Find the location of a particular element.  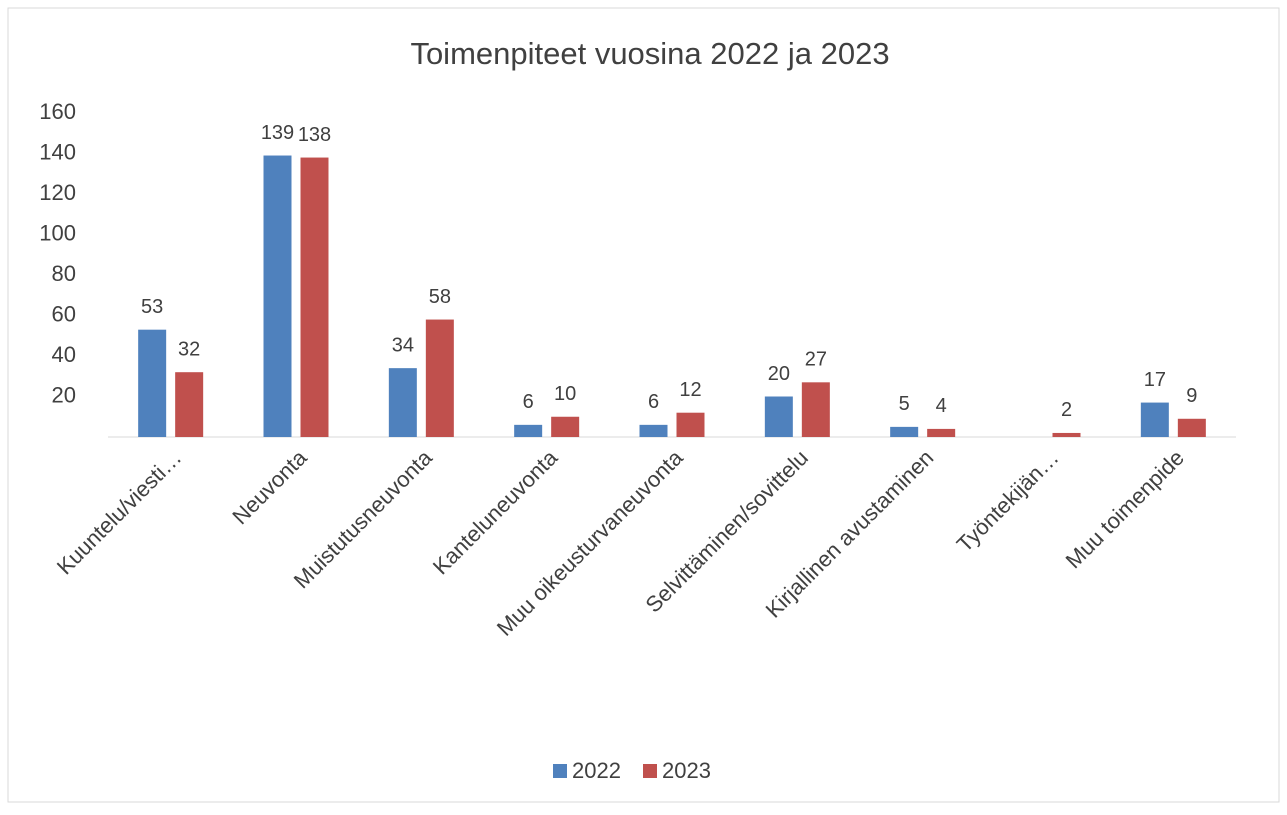

data-label: 2 is located at coordinates (1066, 410).